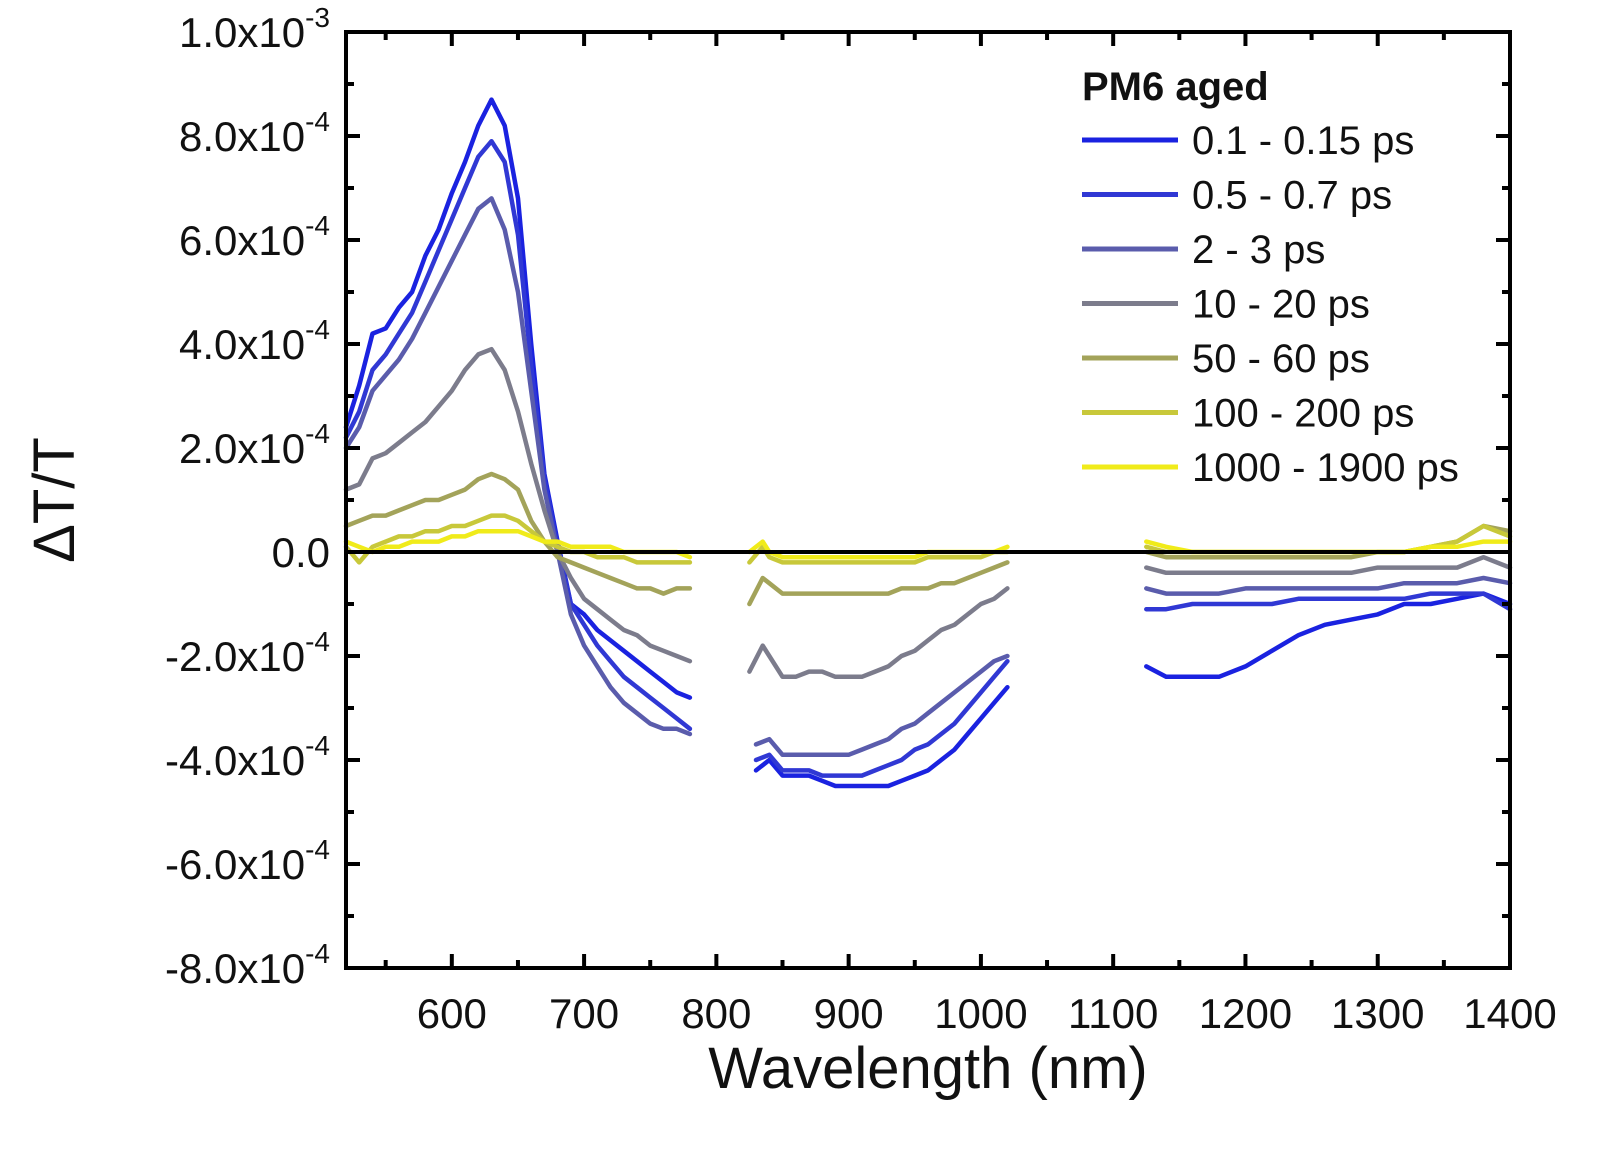 The image size is (1613, 1160). What do you see at coordinates (452, 1013) in the screenshot?
I see `x-tick-label: 600` at bounding box center [452, 1013].